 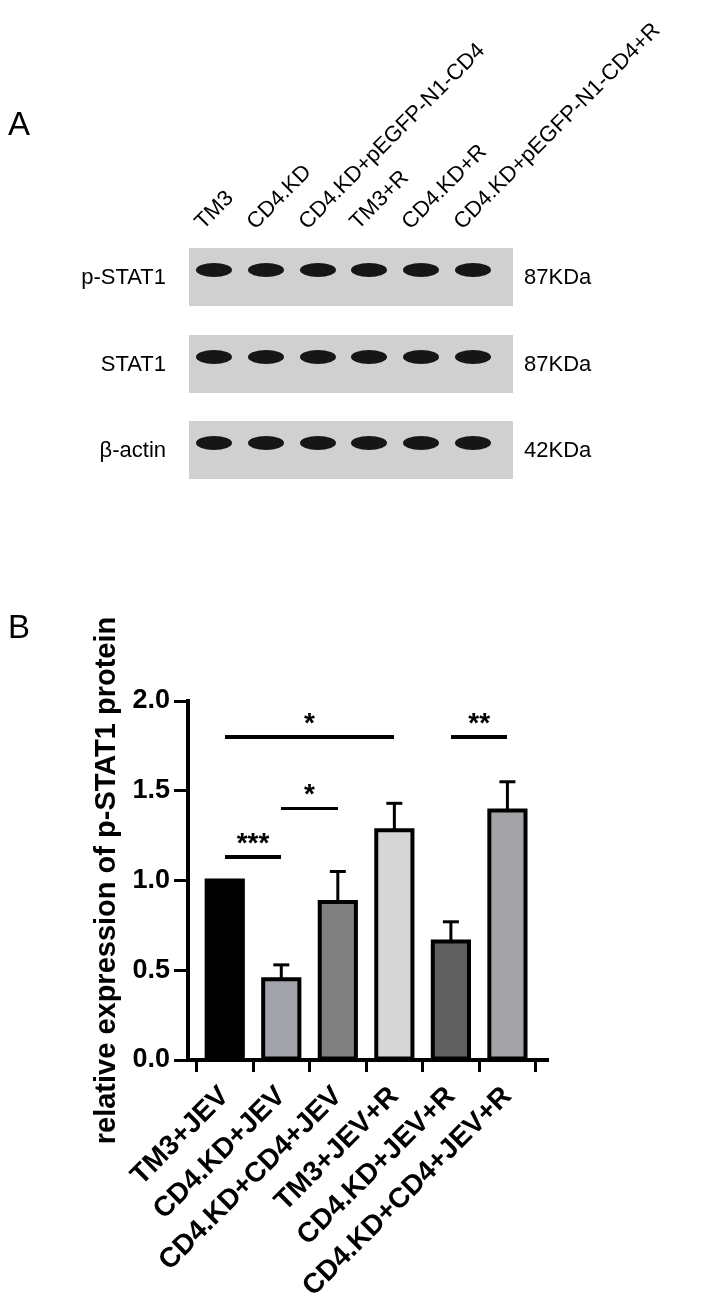 What do you see at coordinates (479, 722) in the screenshot?
I see `annotation: **` at bounding box center [479, 722].